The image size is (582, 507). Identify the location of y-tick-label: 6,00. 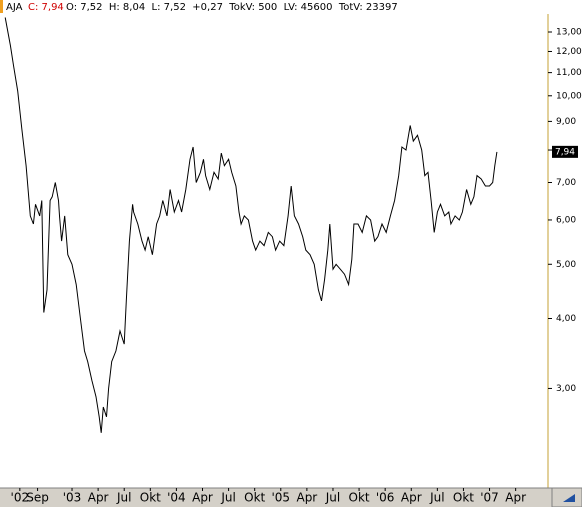
(566, 220).